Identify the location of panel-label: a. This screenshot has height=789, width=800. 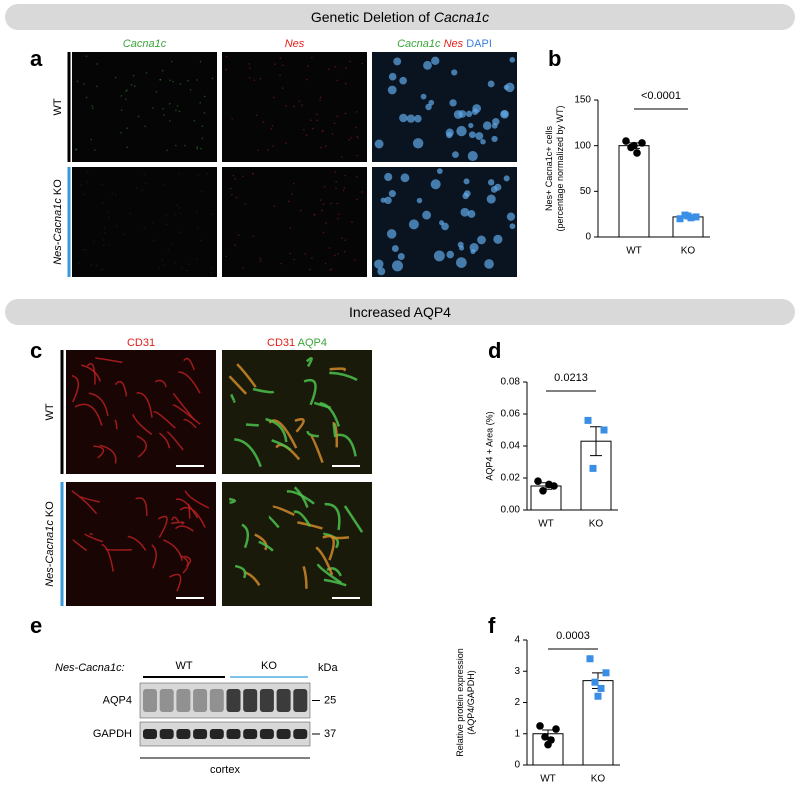
(36, 58).